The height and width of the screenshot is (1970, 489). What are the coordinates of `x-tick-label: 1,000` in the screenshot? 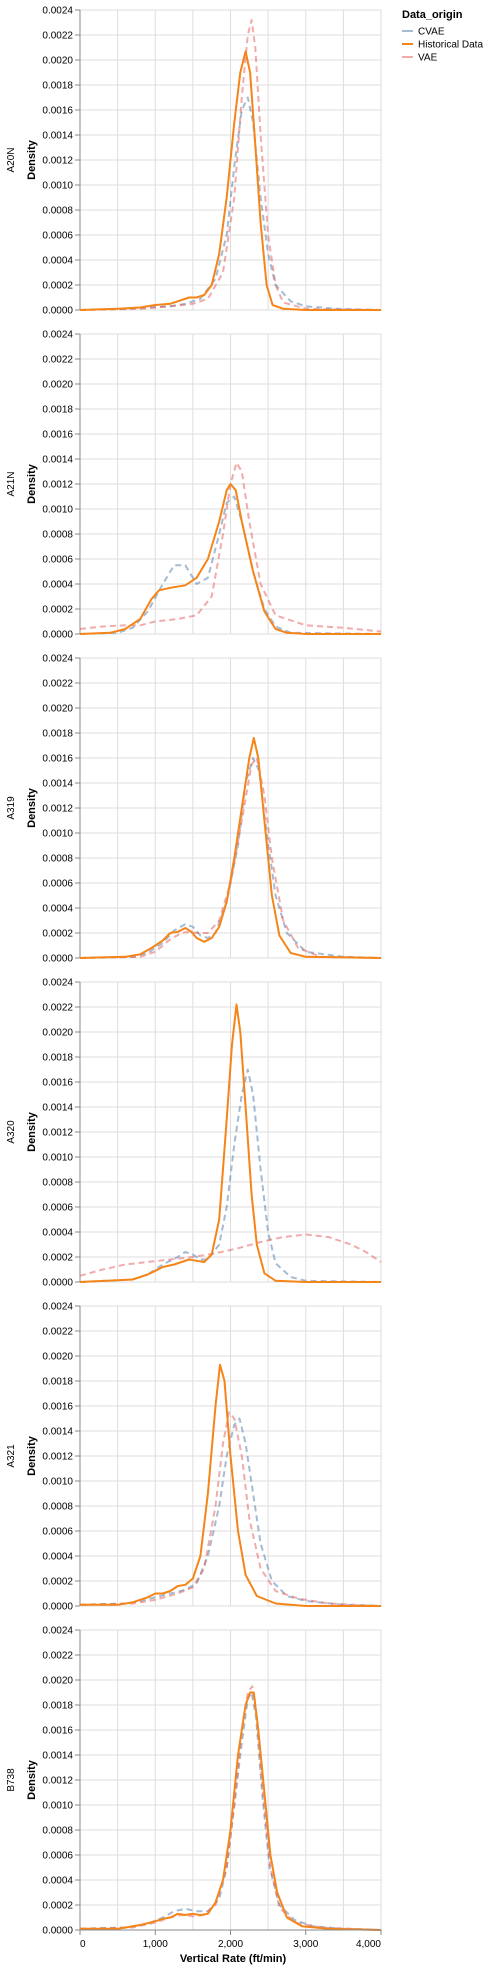 It's located at (155, 1944).